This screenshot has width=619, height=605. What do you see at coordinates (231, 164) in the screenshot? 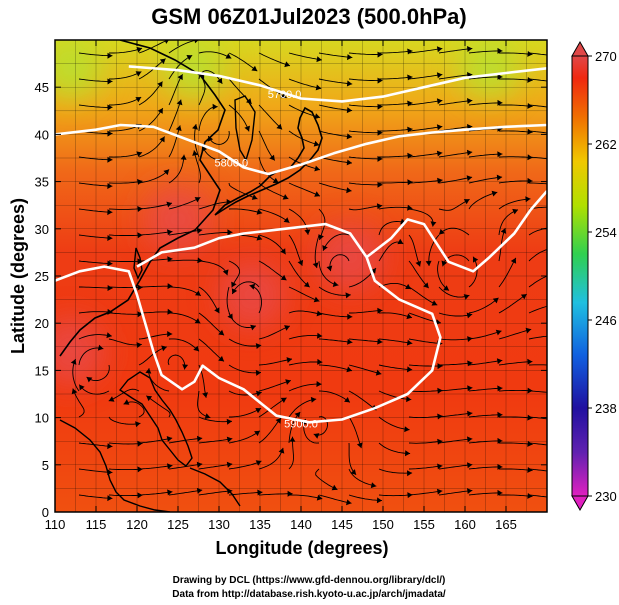
I see `contour-label-1: 5800.0` at bounding box center [231, 164].